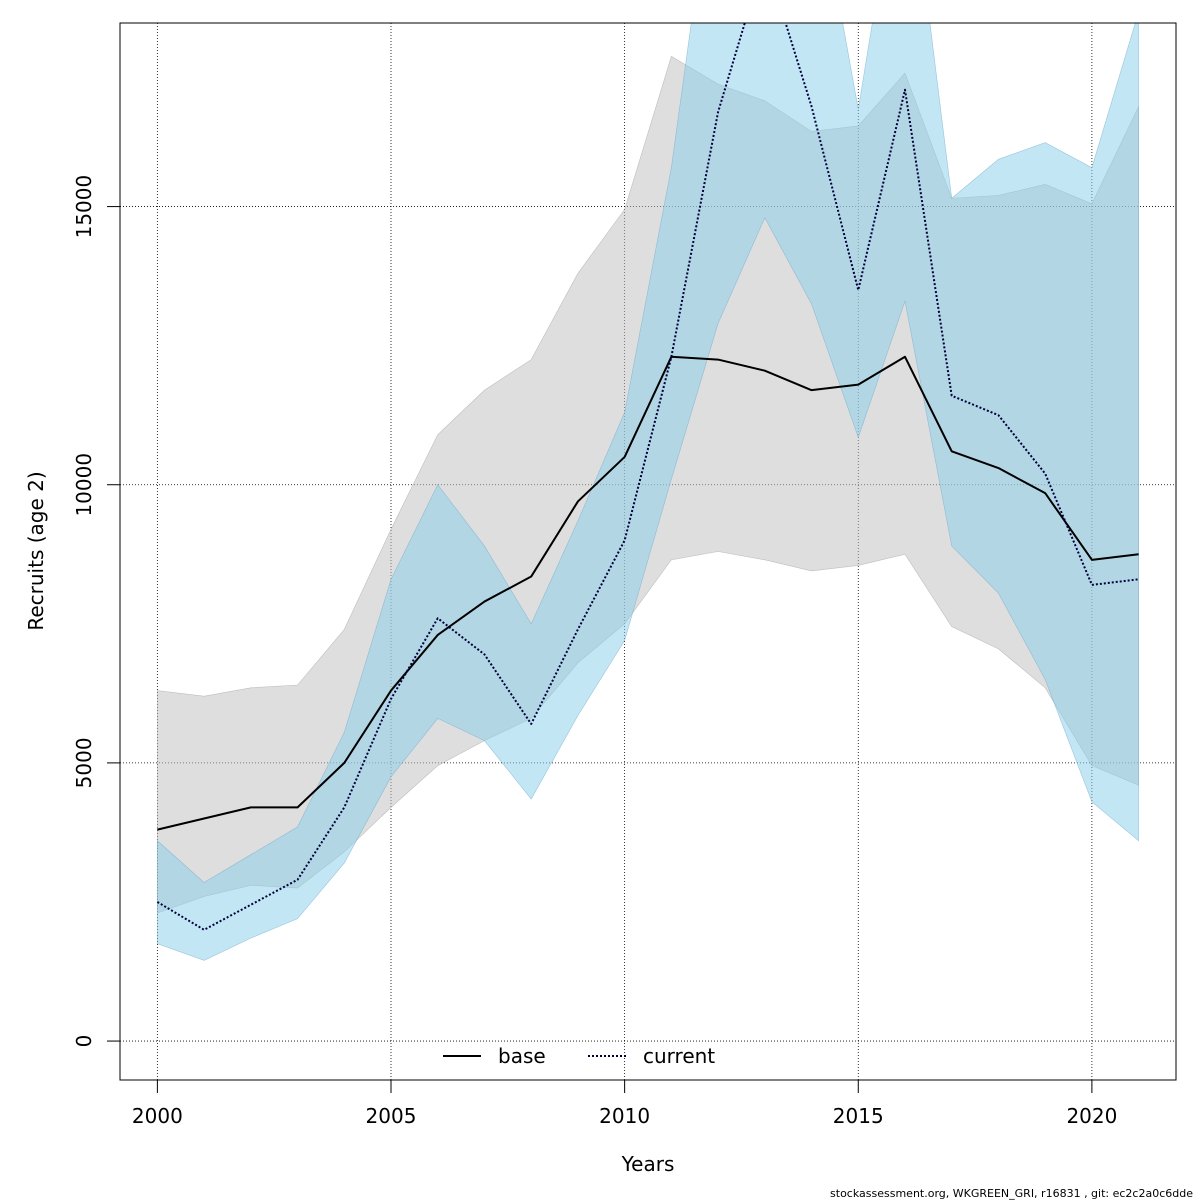  I want to click on x-tick-label: 2015, so click(858, 1116).